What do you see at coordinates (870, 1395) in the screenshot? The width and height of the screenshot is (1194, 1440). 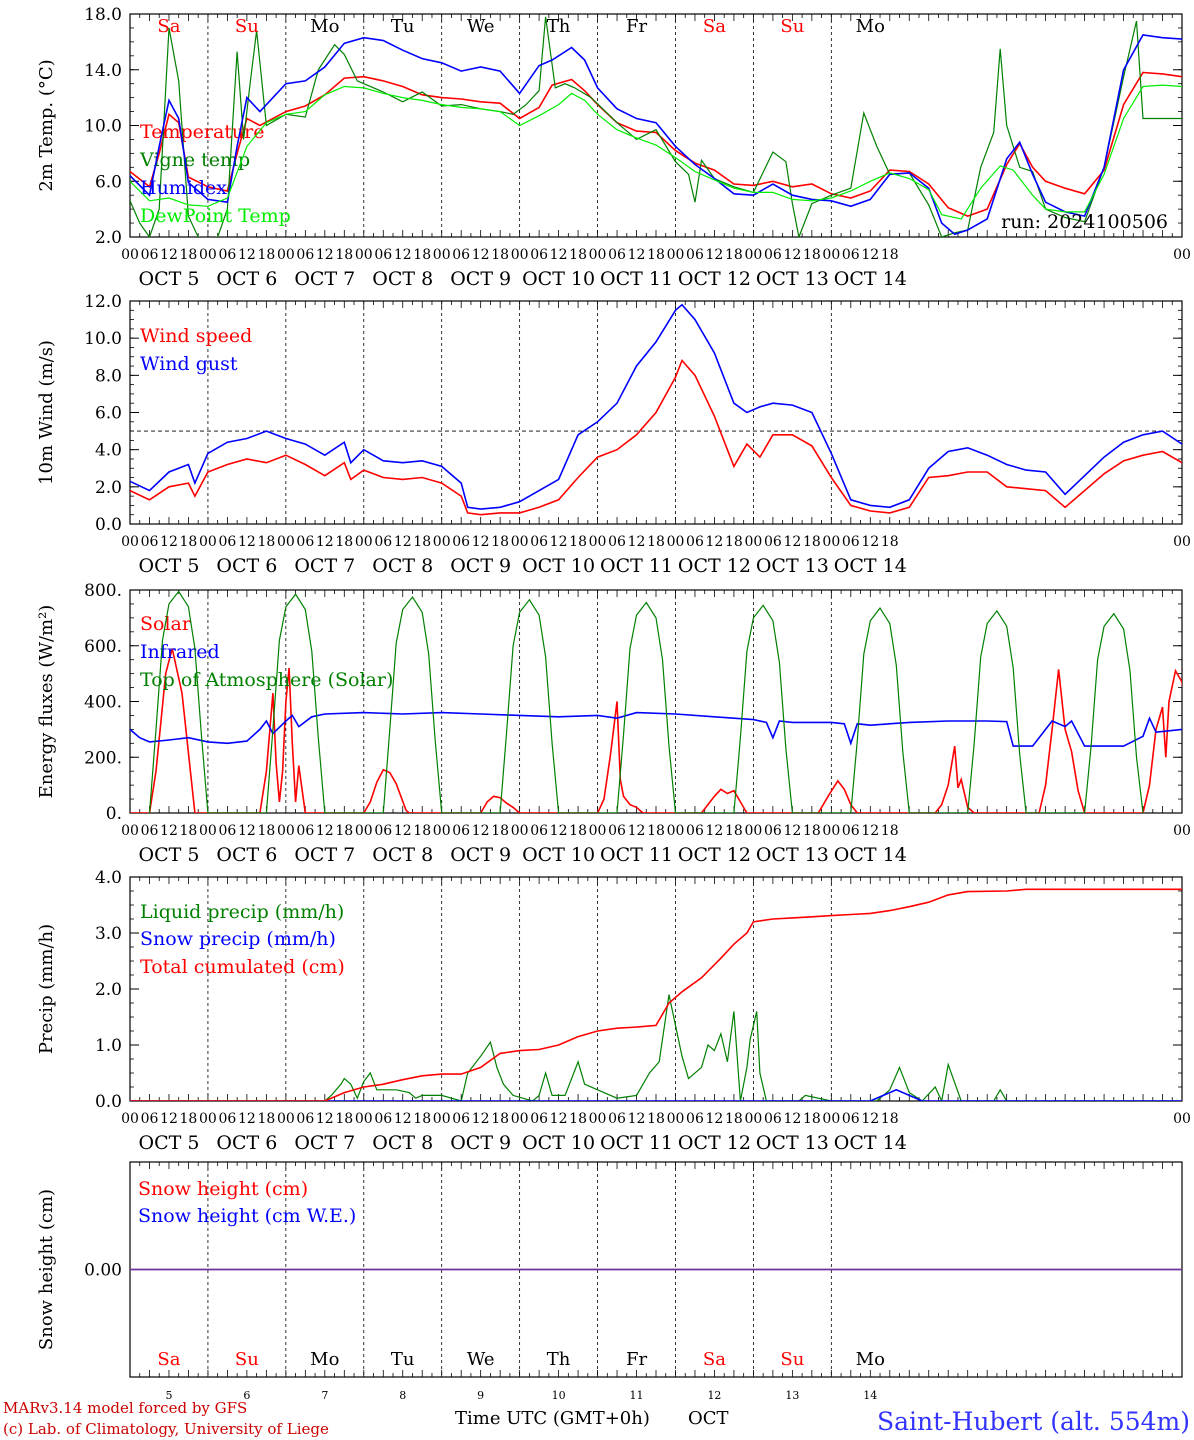 I see `day-number-label: 14` at bounding box center [870, 1395].